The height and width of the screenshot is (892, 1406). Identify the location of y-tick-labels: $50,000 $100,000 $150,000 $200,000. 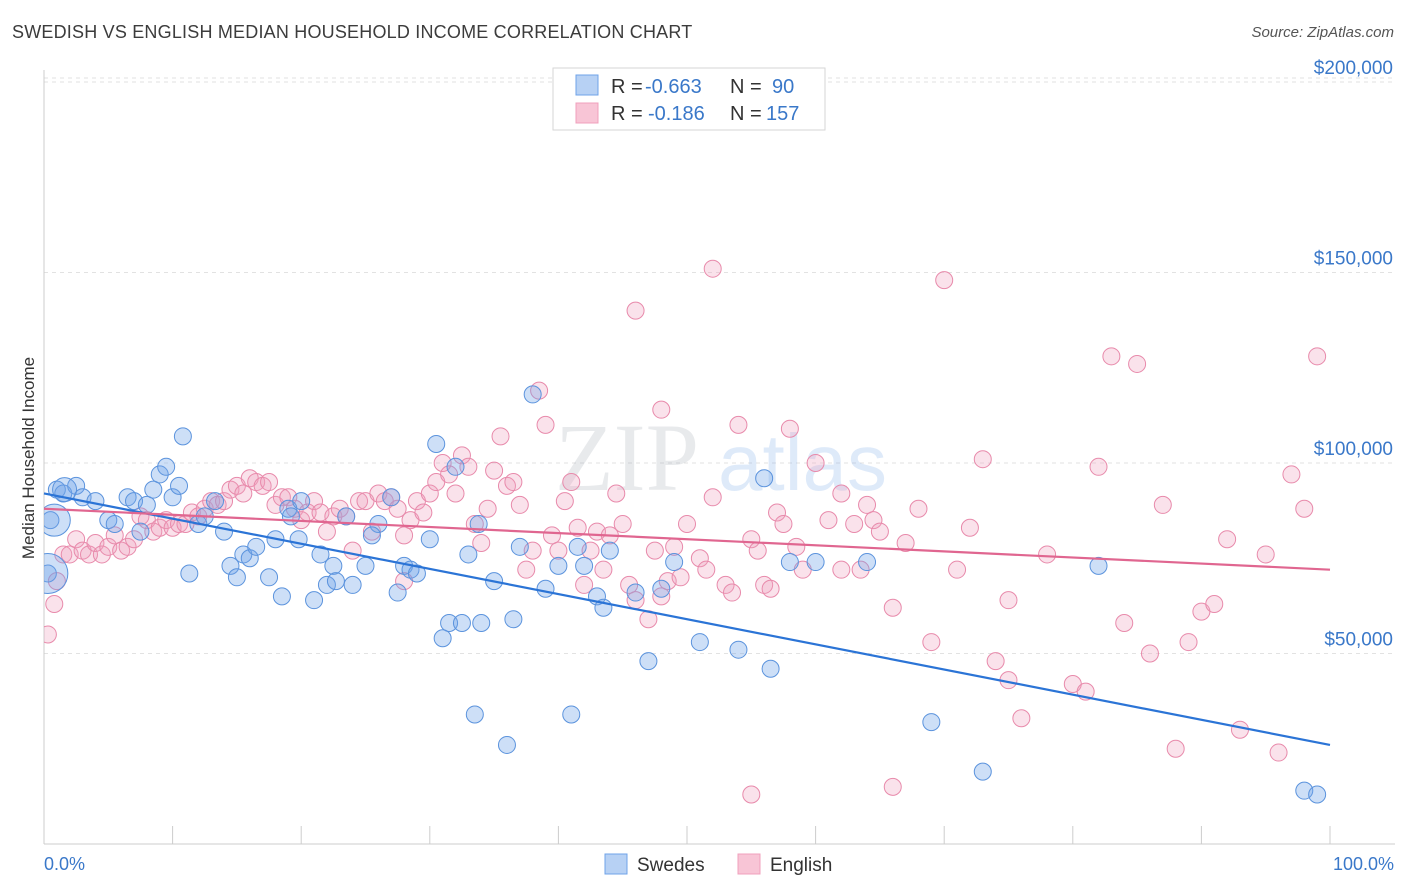
(1353, 354).